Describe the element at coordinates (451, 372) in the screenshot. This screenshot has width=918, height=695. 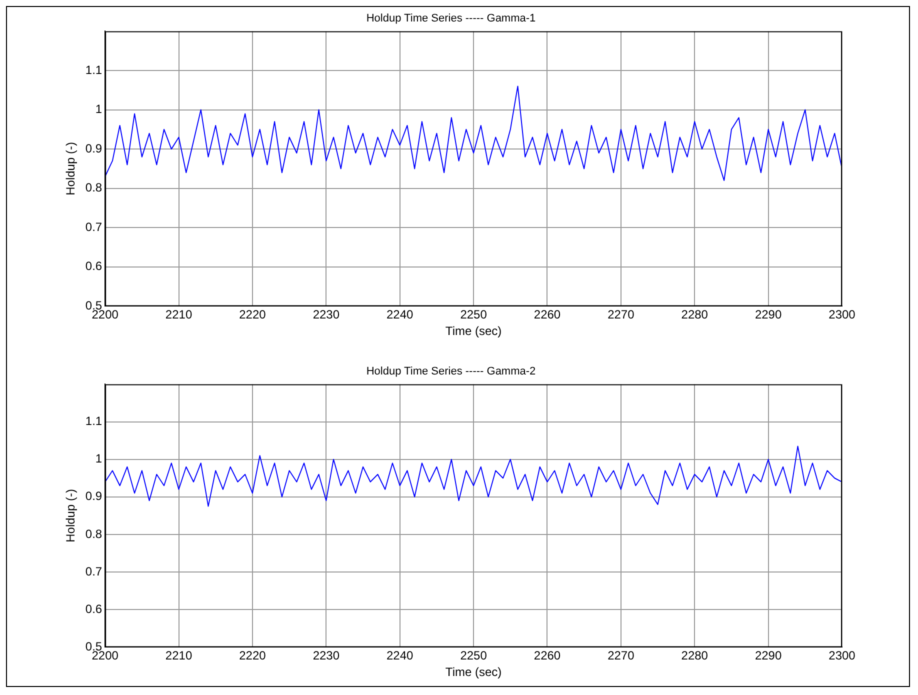
I see `chart-title: Holdup Time Series ----- Gamma-2` at that location.